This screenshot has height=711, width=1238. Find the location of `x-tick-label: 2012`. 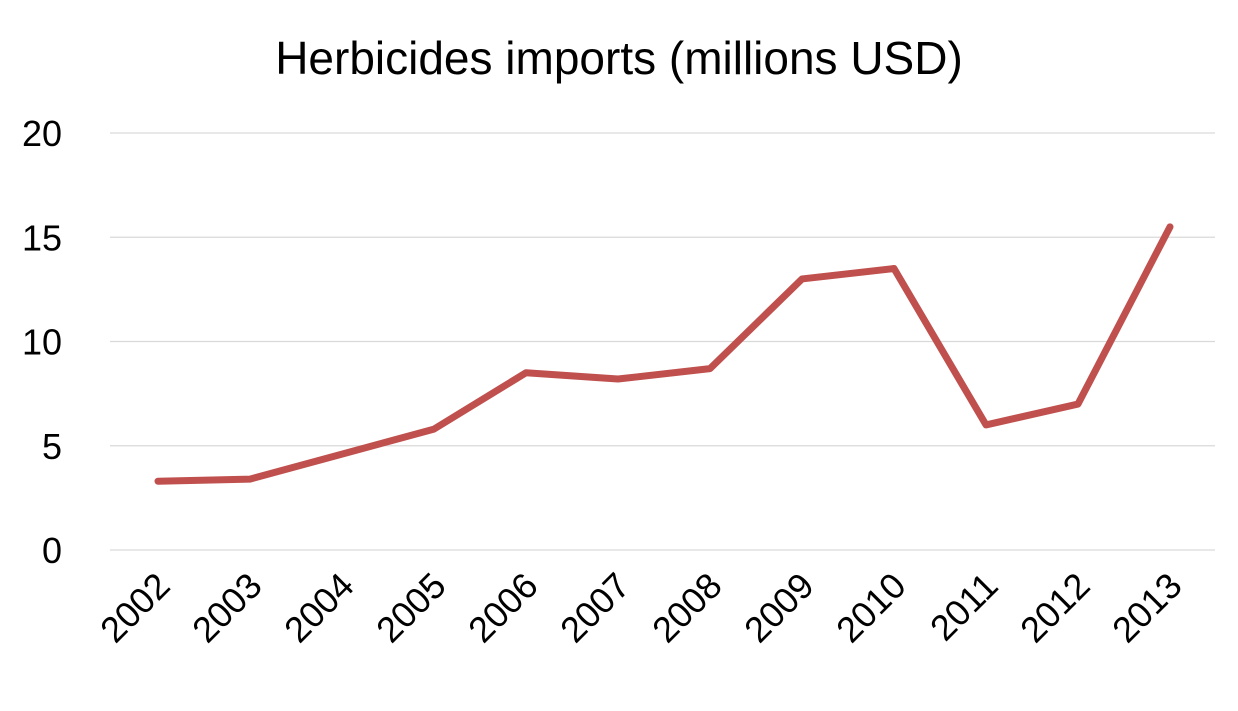

x-tick-label: 2012 is located at coordinates (1055, 608).